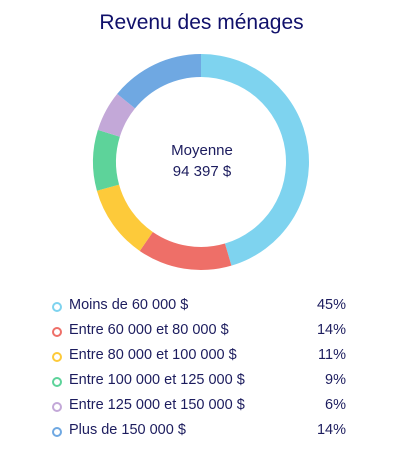 The width and height of the screenshot is (403, 460). Describe the element at coordinates (127, 430) in the screenshot. I see `legend-label: Plus de 150 000 $` at that location.